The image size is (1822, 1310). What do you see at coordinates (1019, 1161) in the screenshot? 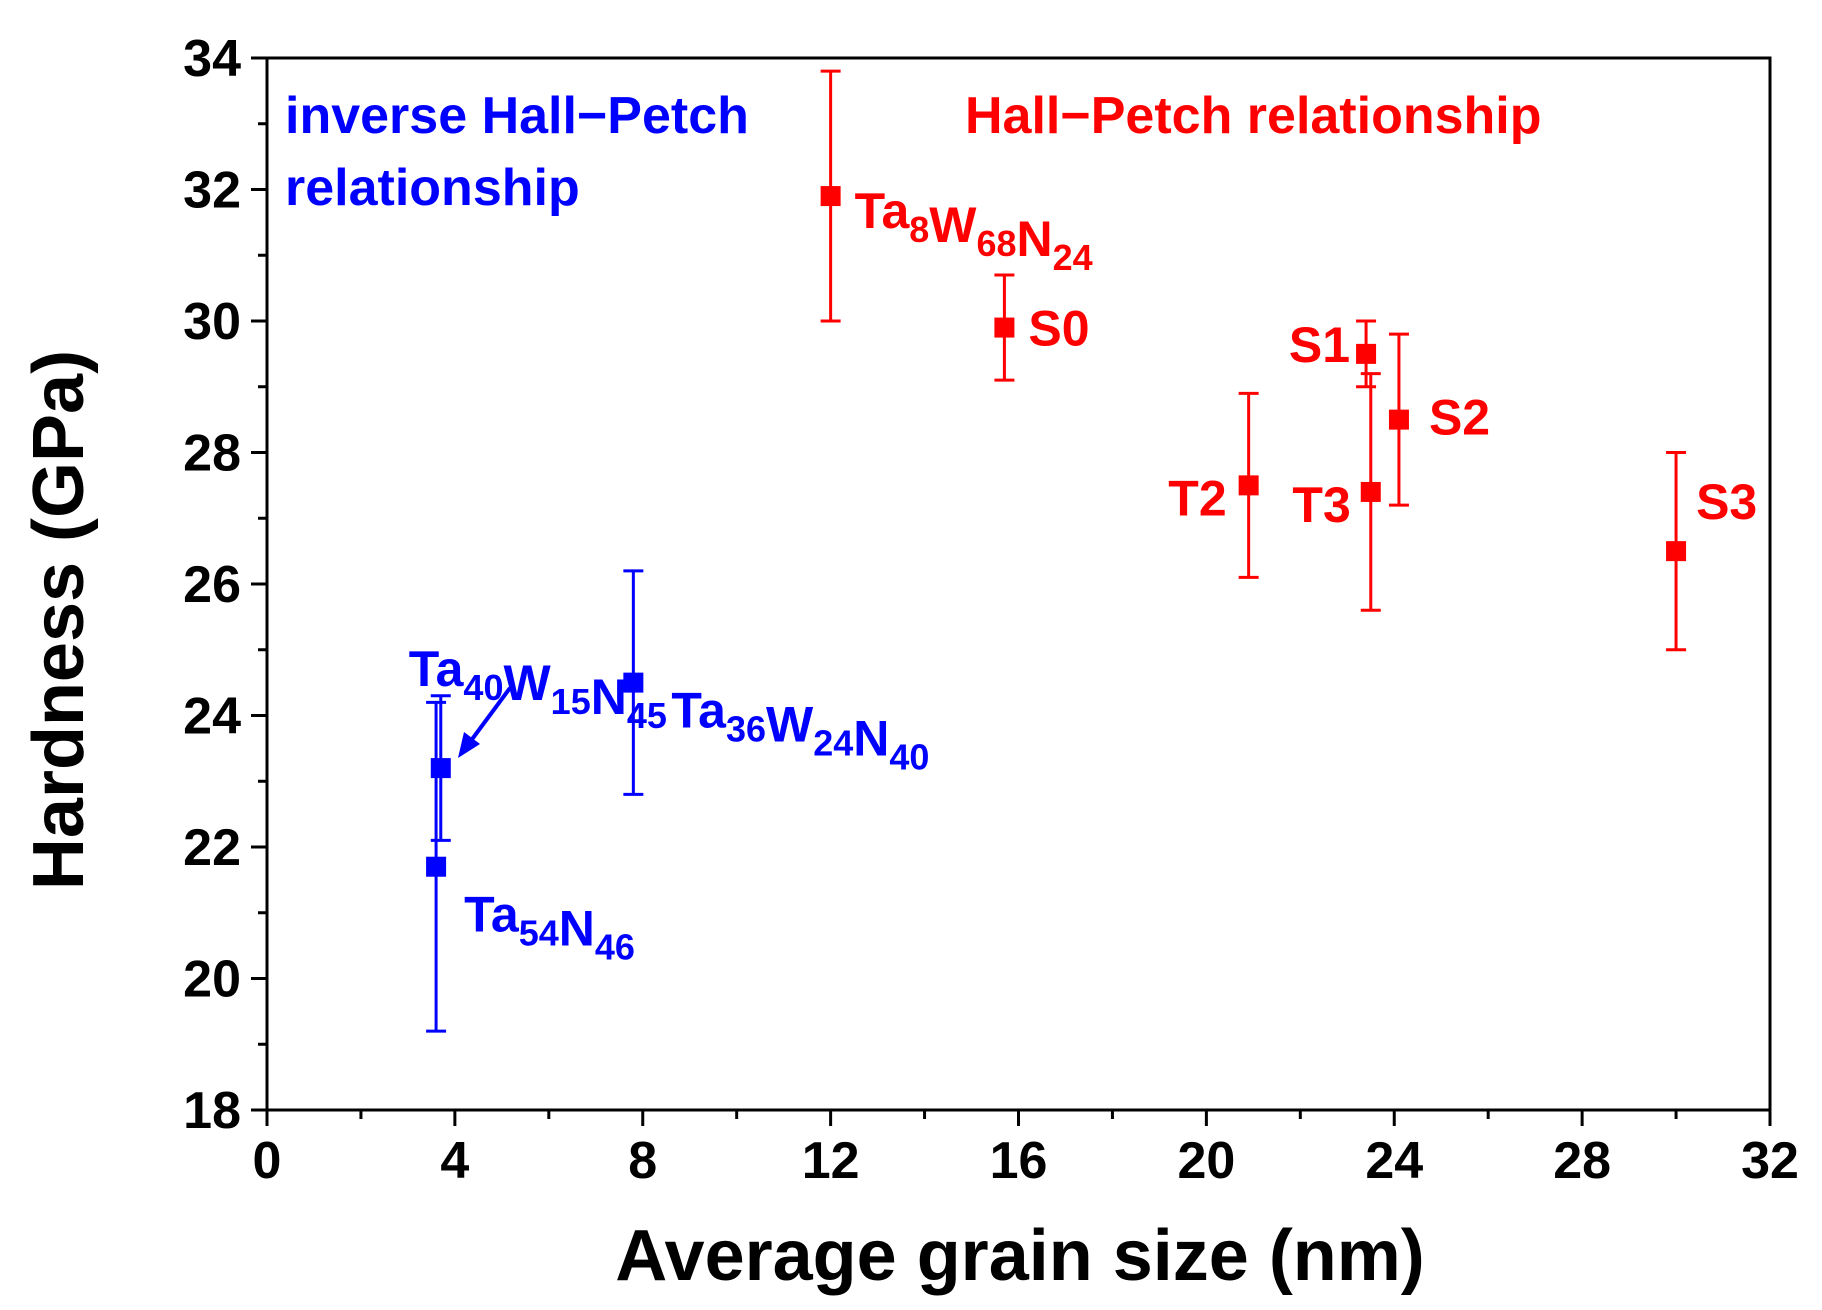
I see `x-tick-label: 16` at bounding box center [1019, 1161].